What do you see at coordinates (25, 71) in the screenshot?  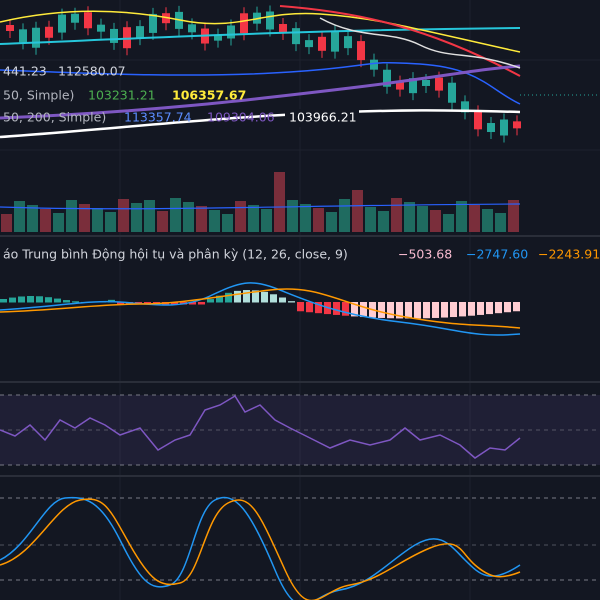 I see `legend-value: 441.23` at bounding box center [25, 71].